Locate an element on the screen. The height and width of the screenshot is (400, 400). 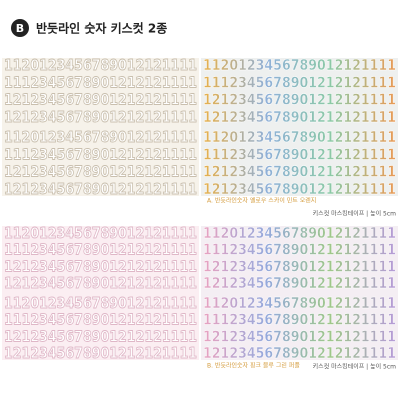
badge: B is located at coordinates (20, 28).